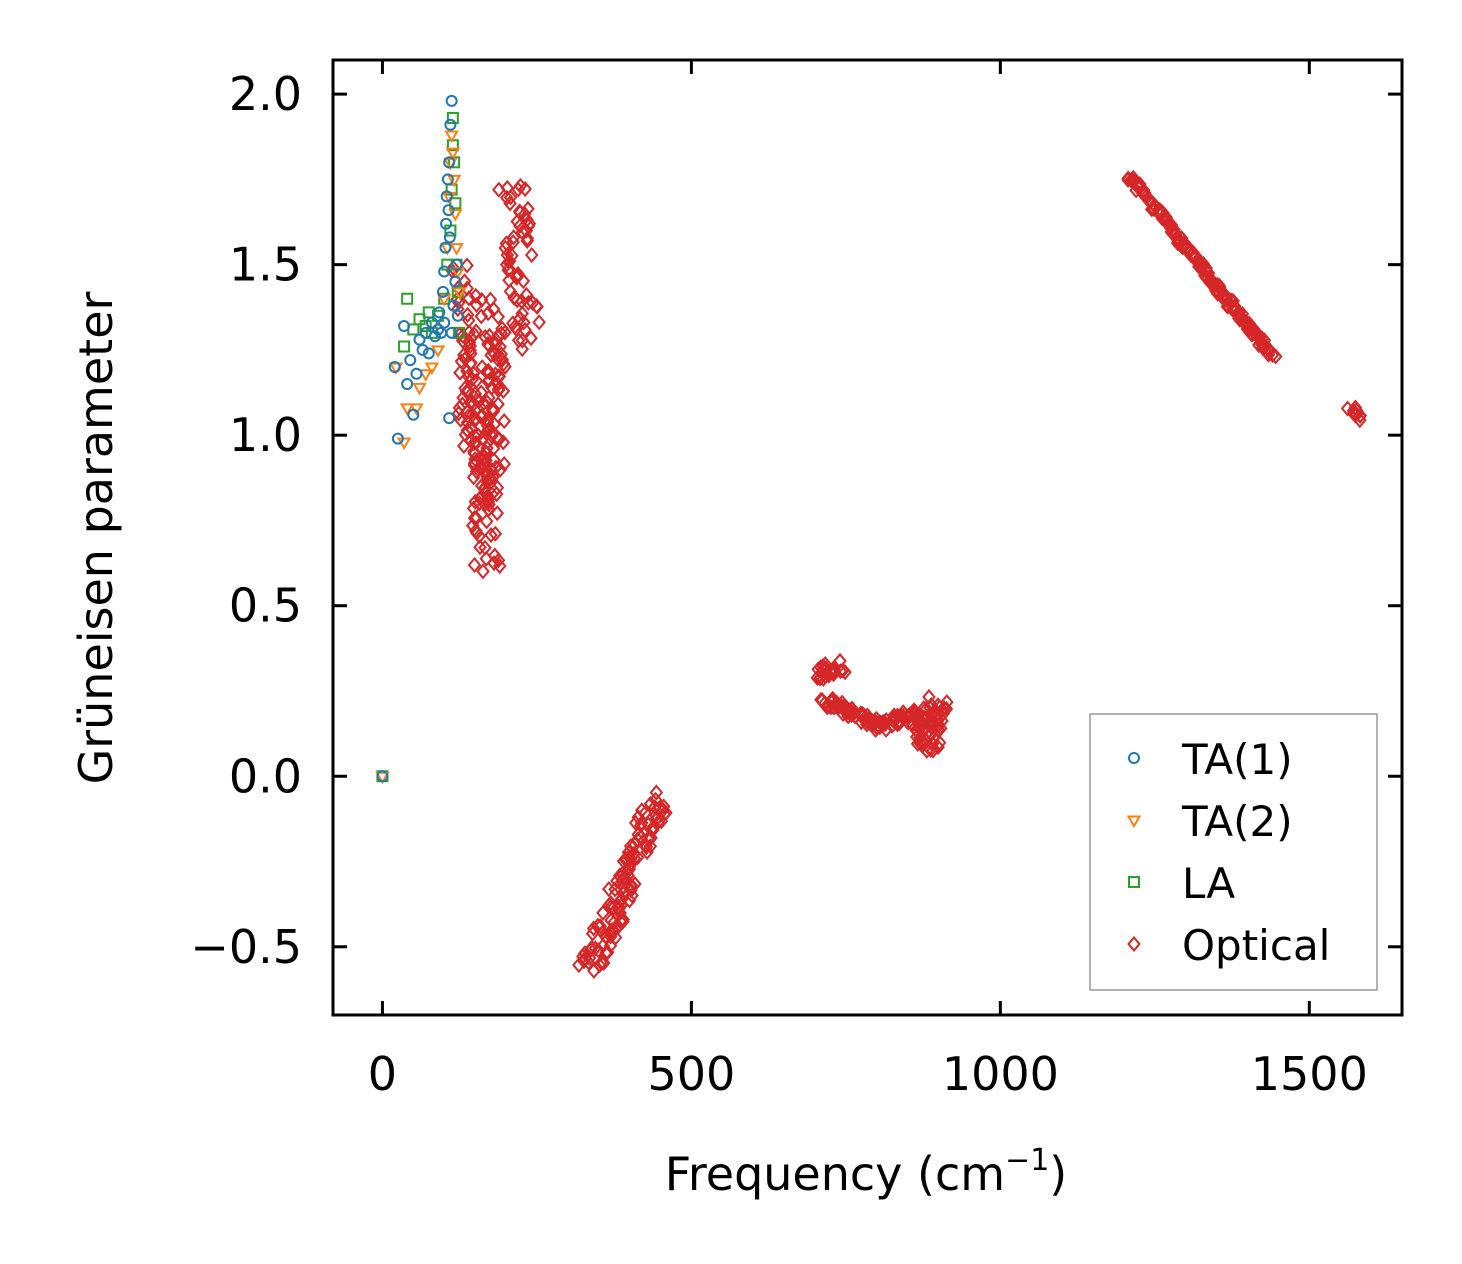  Describe the element at coordinates (246, 947) in the screenshot. I see `y-tick-label: −0.5` at that location.